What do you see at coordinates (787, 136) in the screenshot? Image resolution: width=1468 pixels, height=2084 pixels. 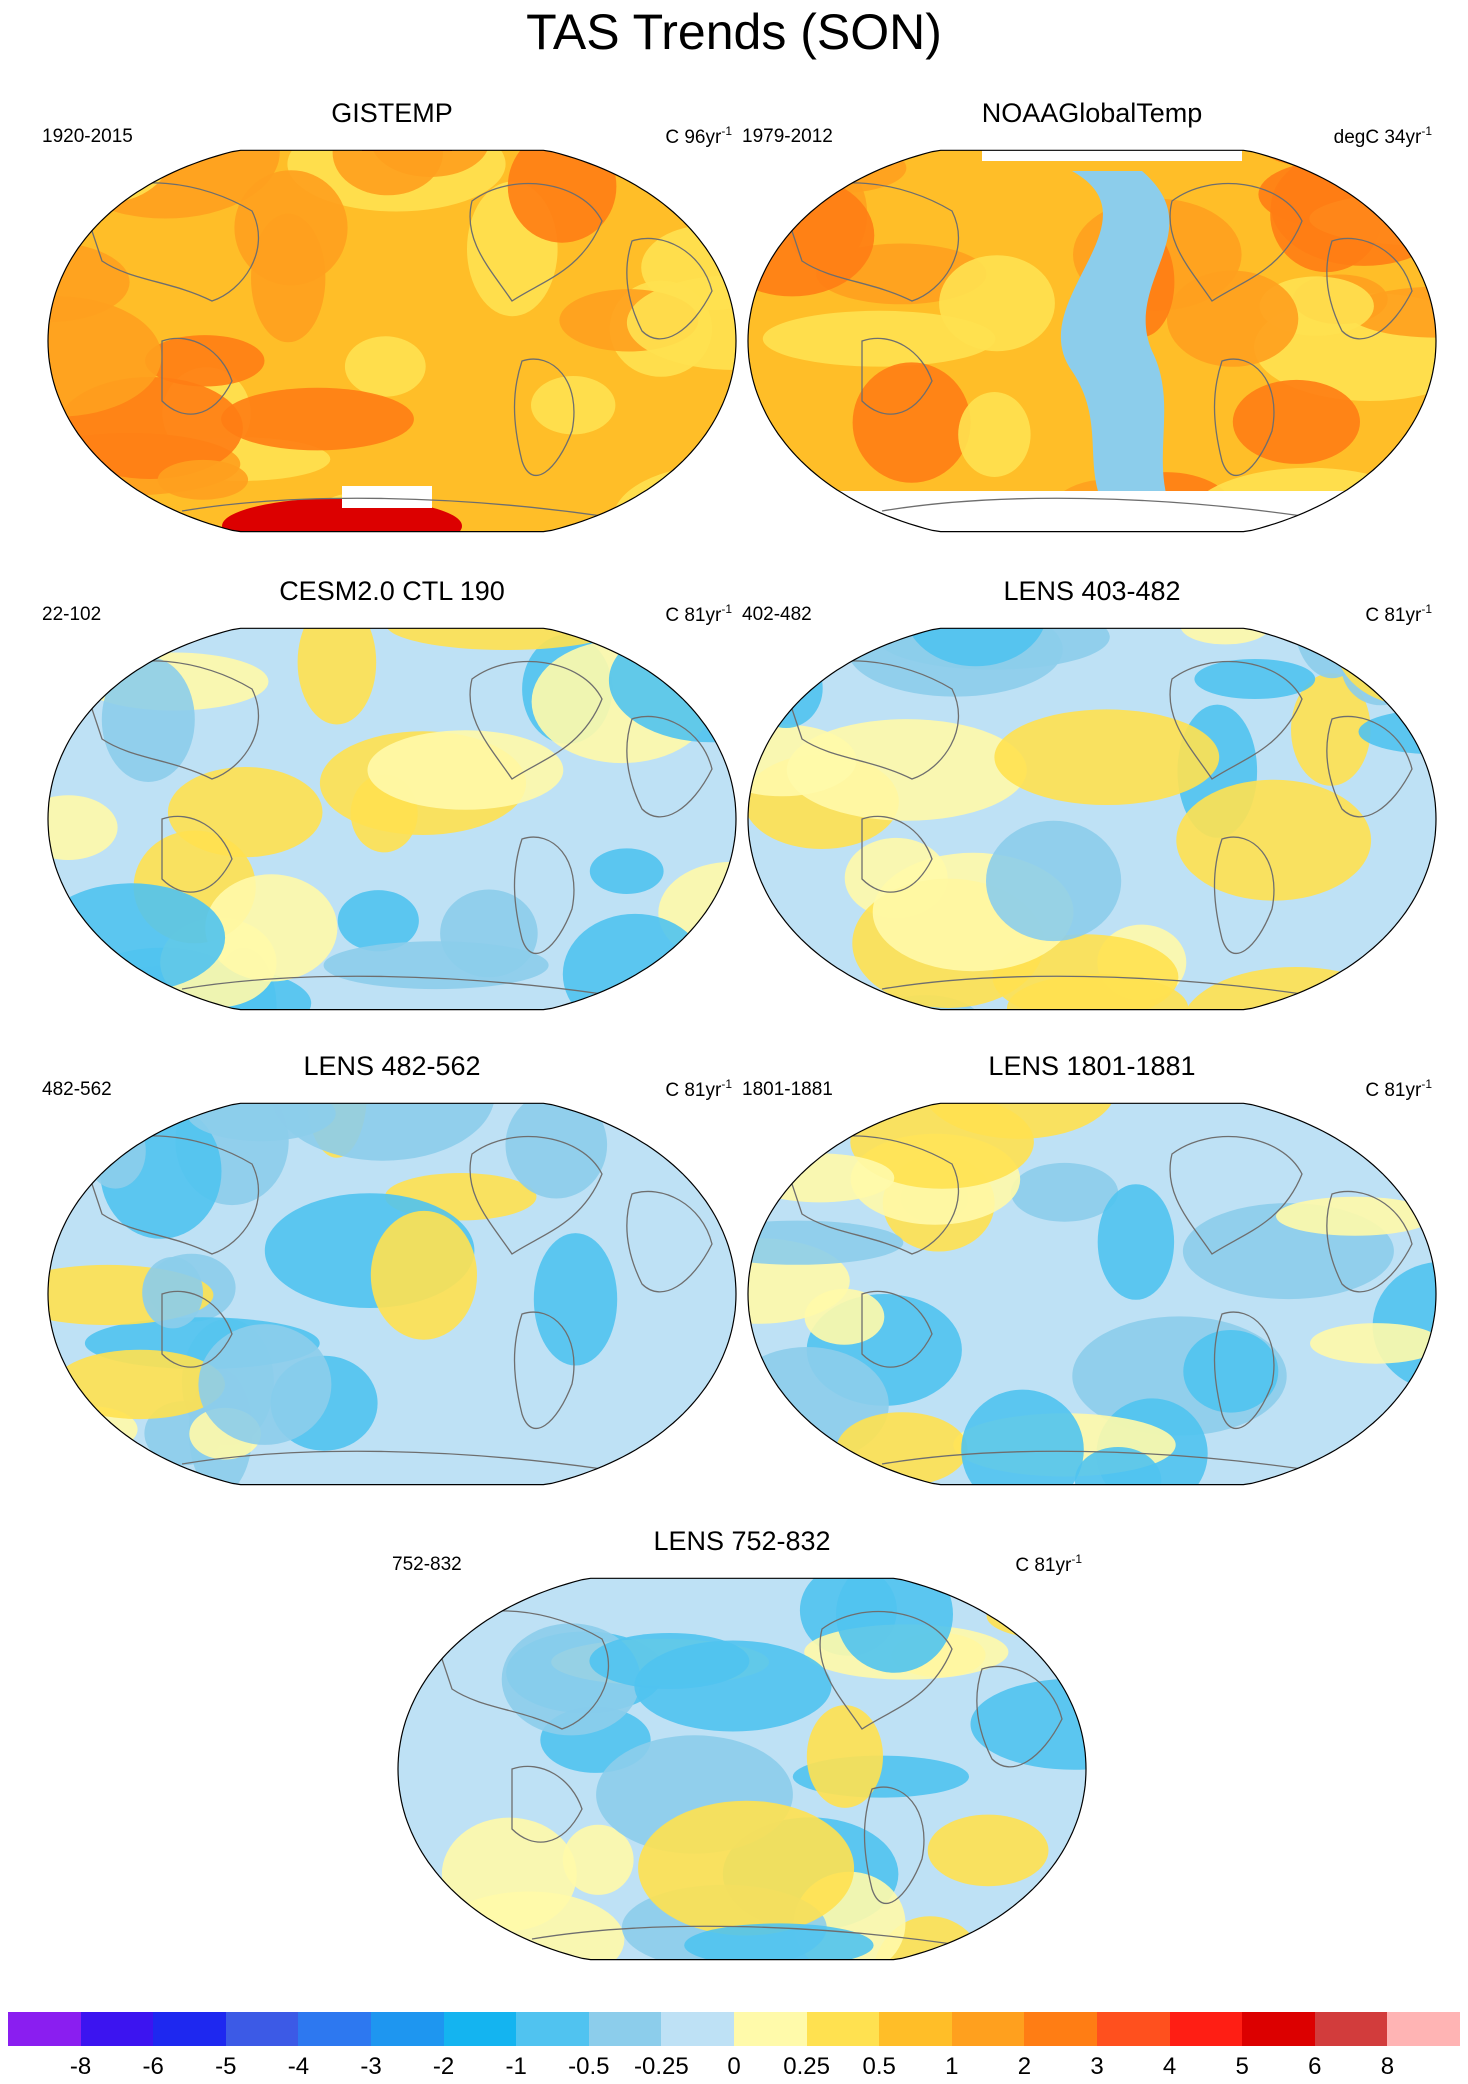 I see `panel-period: 1979-2012` at bounding box center [787, 136].